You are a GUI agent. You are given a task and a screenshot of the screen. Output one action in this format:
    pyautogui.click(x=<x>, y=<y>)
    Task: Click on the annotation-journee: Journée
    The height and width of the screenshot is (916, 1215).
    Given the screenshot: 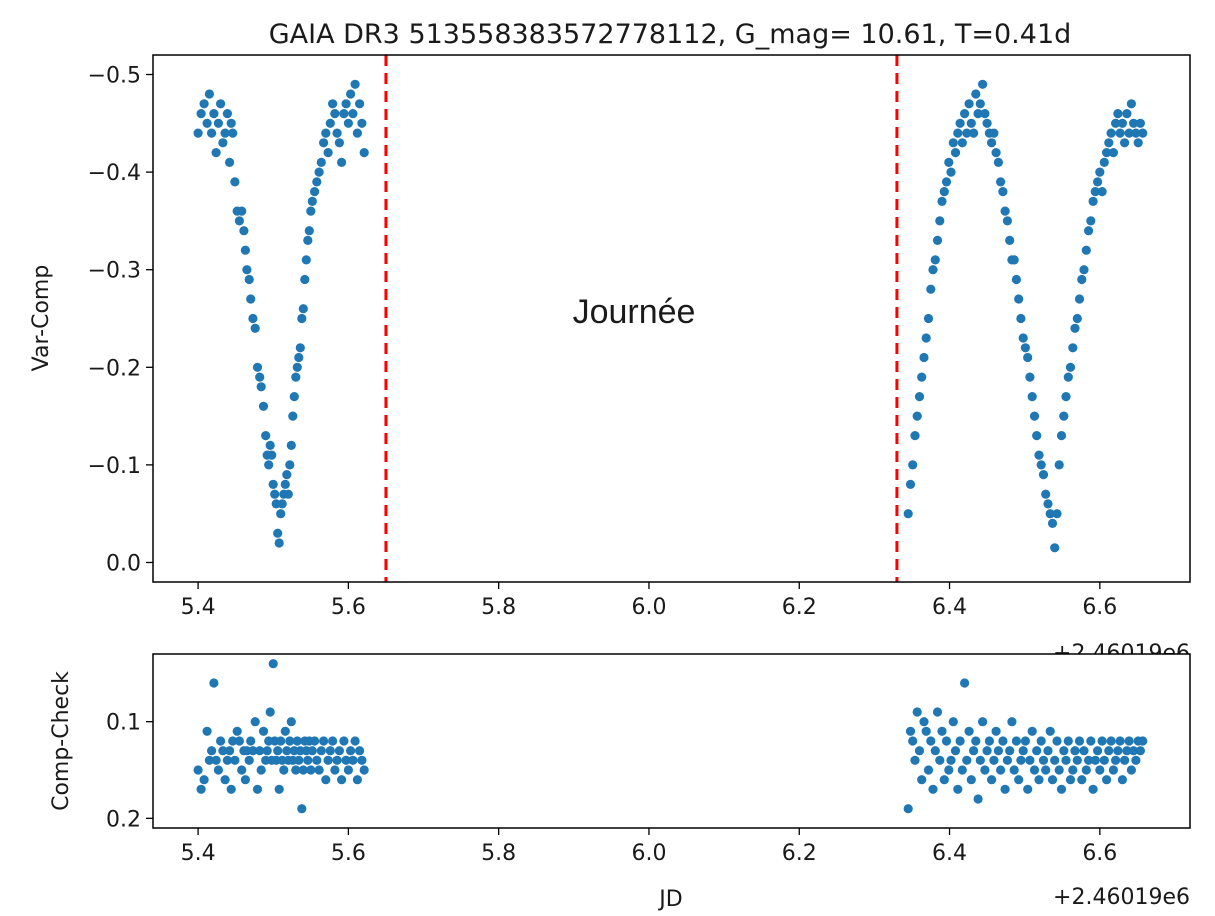 What is the action you would take?
    pyautogui.click(x=634, y=312)
    